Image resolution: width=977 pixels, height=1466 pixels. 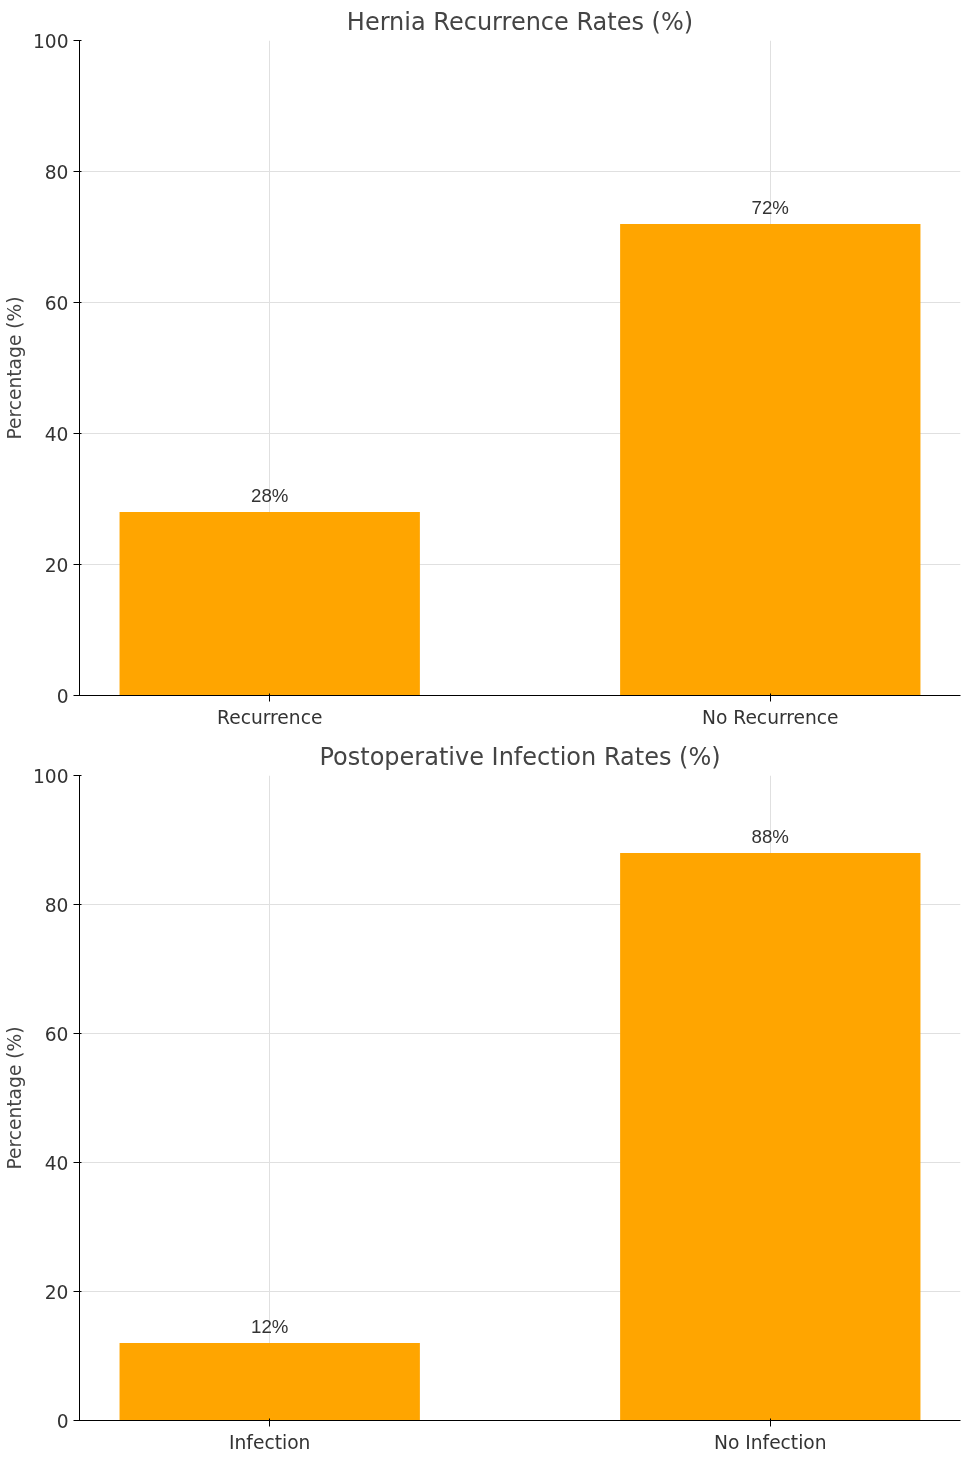 What do you see at coordinates (270, 1442) in the screenshot?
I see `x-tick-label: Infection` at bounding box center [270, 1442].